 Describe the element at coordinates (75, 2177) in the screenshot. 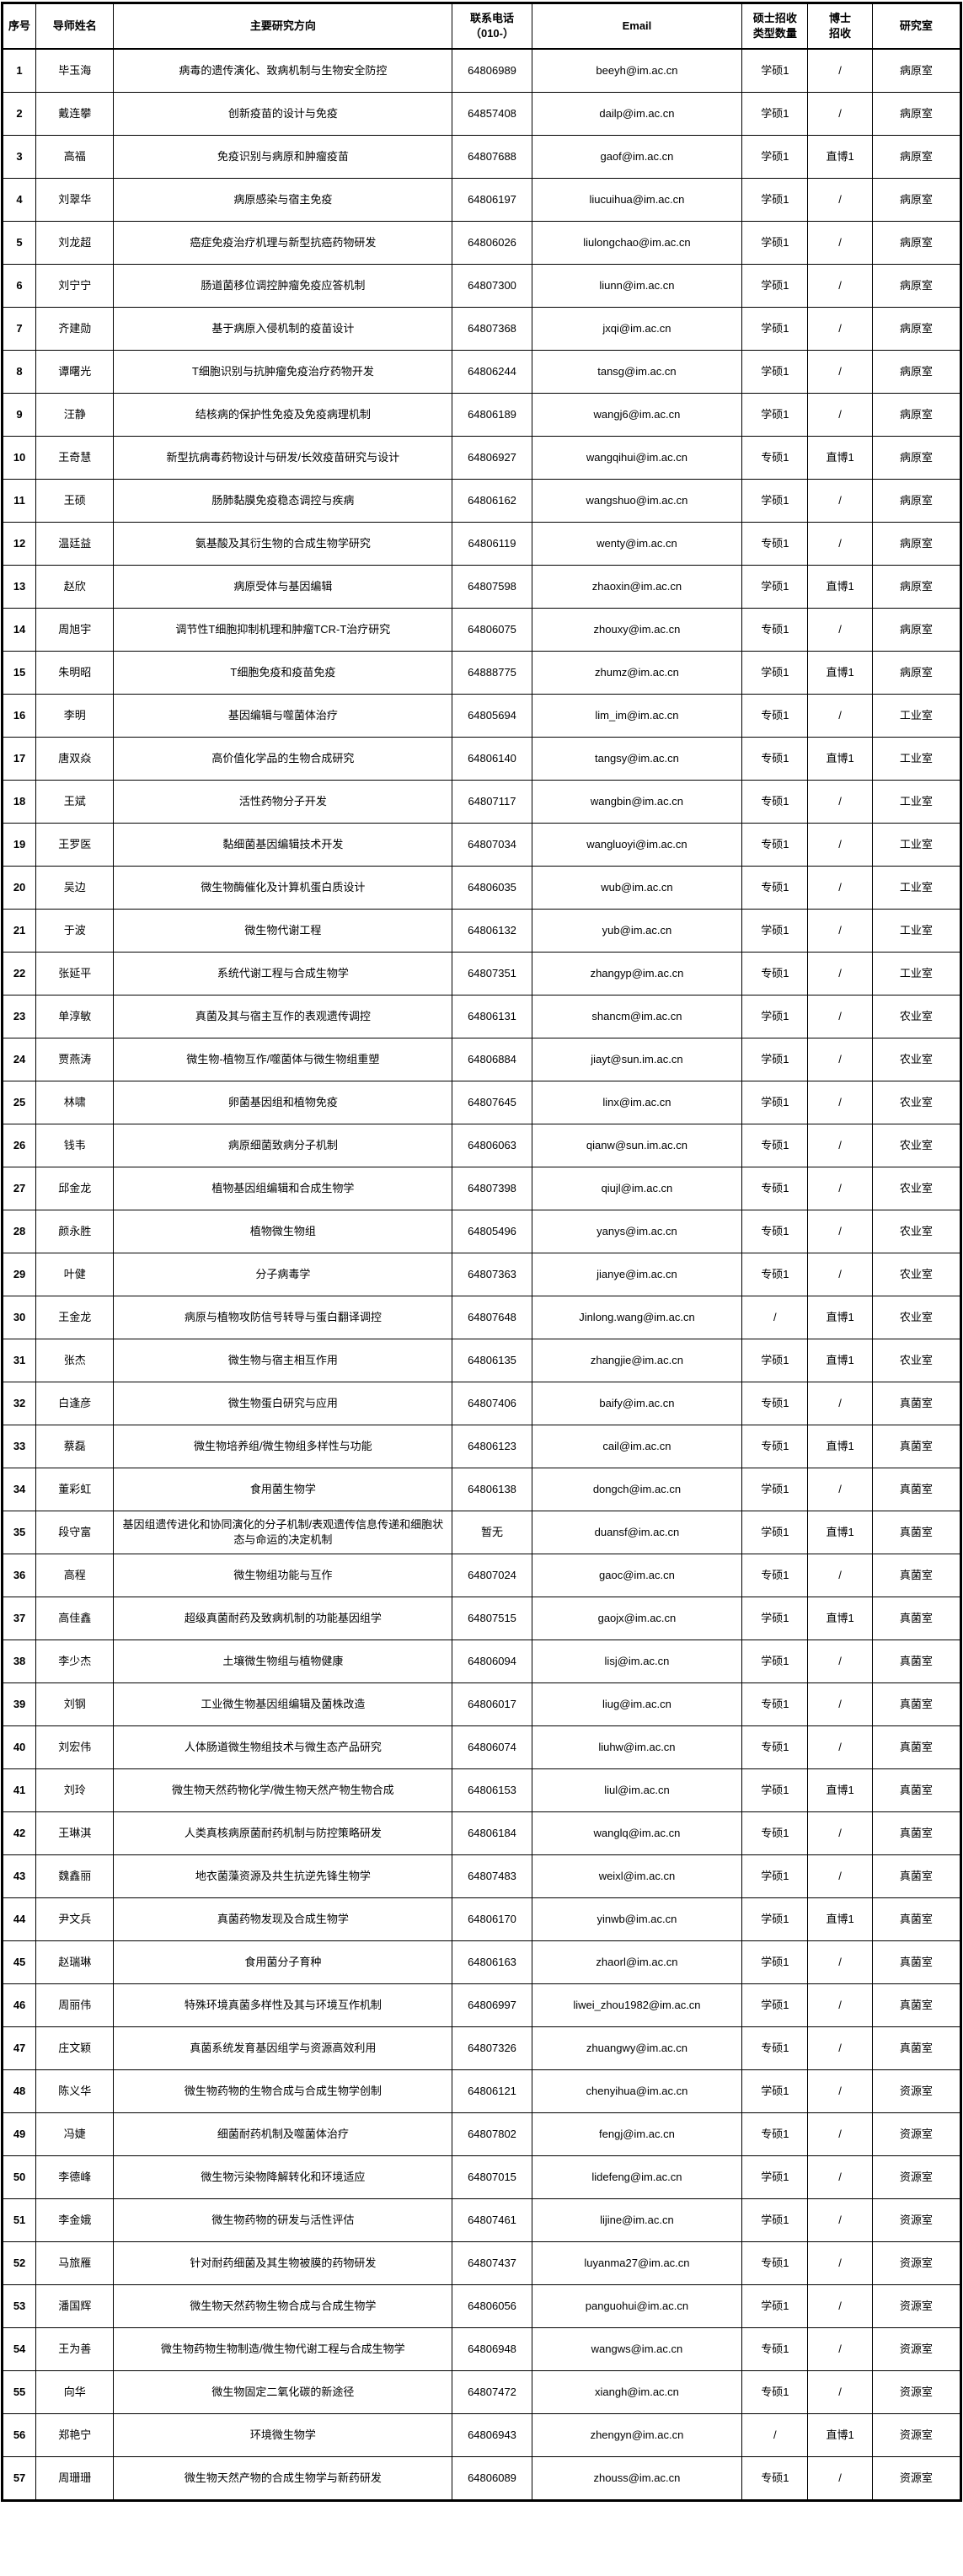

I see `cell-name: 李德峰` at that location.